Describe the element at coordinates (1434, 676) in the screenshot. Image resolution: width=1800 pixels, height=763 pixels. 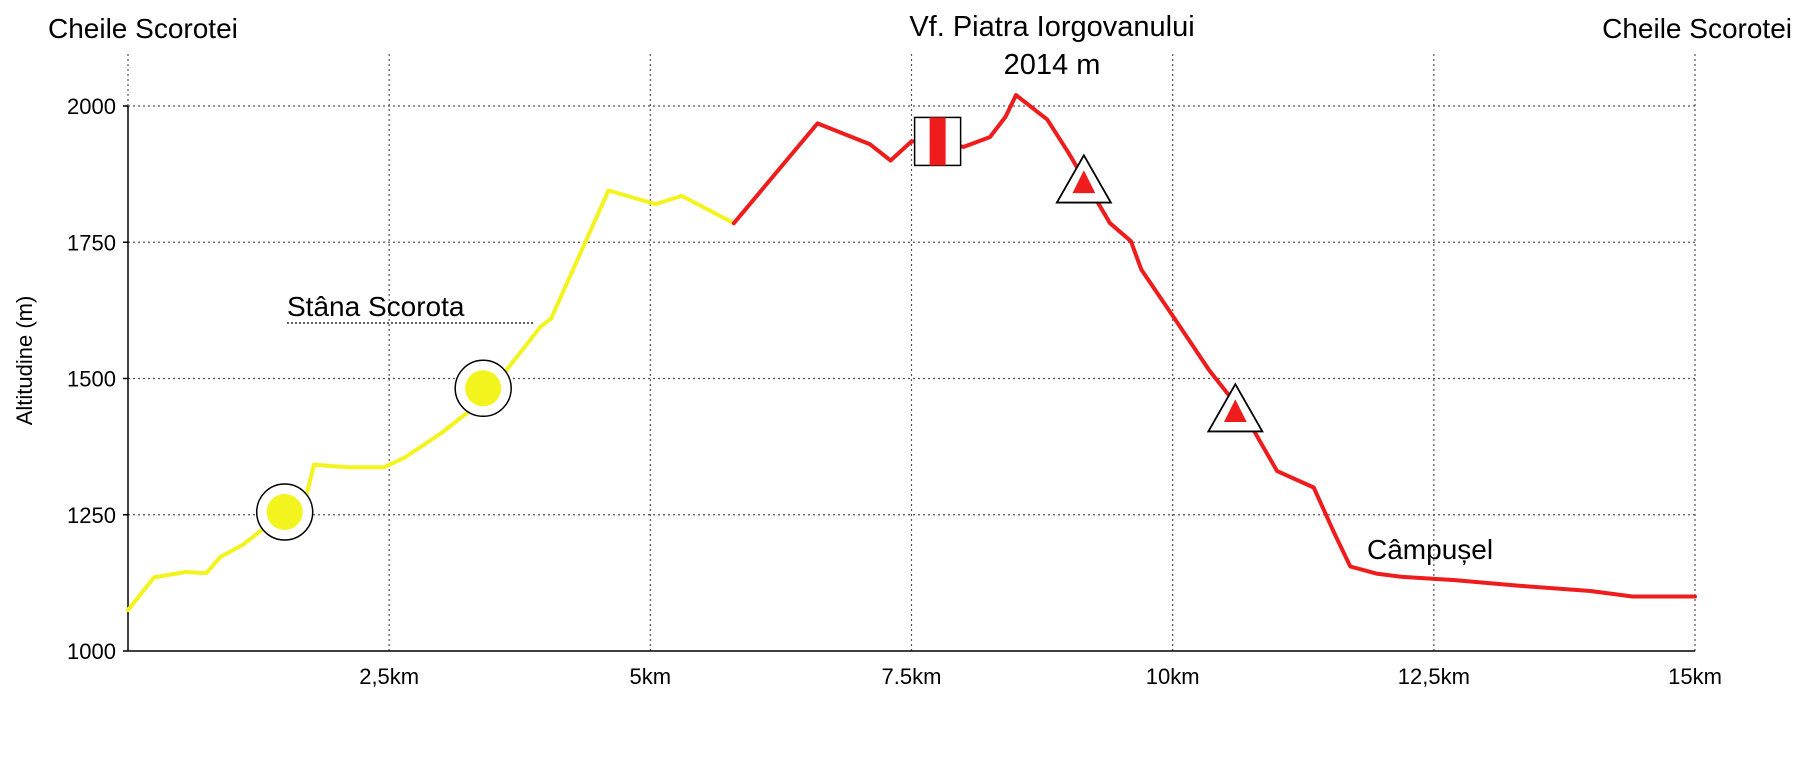
I see `x-tick-label: 12,5km` at that location.